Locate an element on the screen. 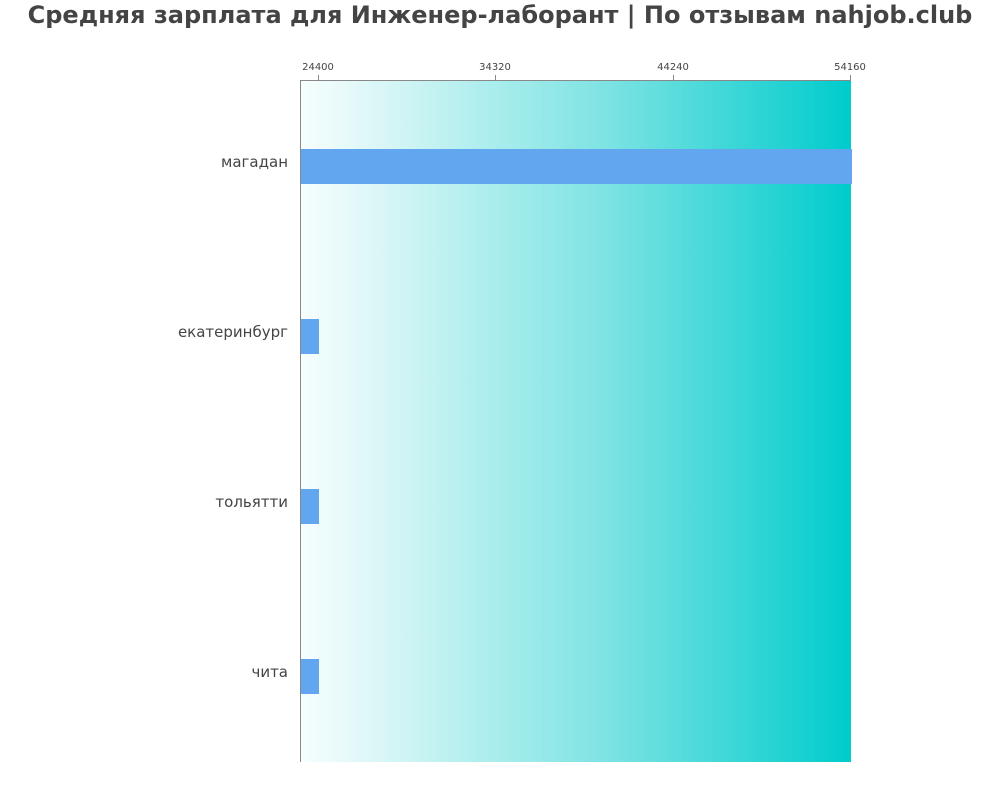  category-label: чита is located at coordinates (269, 672).